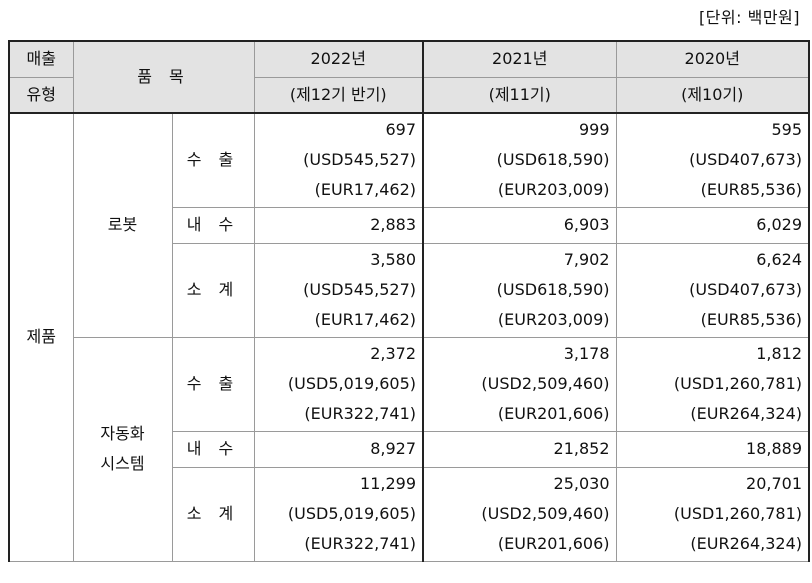 The height and width of the screenshot is (583, 812). Describe the element at coordinates (712, 290) in the screenshot. I see `value-cell: 6,624 (USD407,673) (EUR85,536)` at that location.